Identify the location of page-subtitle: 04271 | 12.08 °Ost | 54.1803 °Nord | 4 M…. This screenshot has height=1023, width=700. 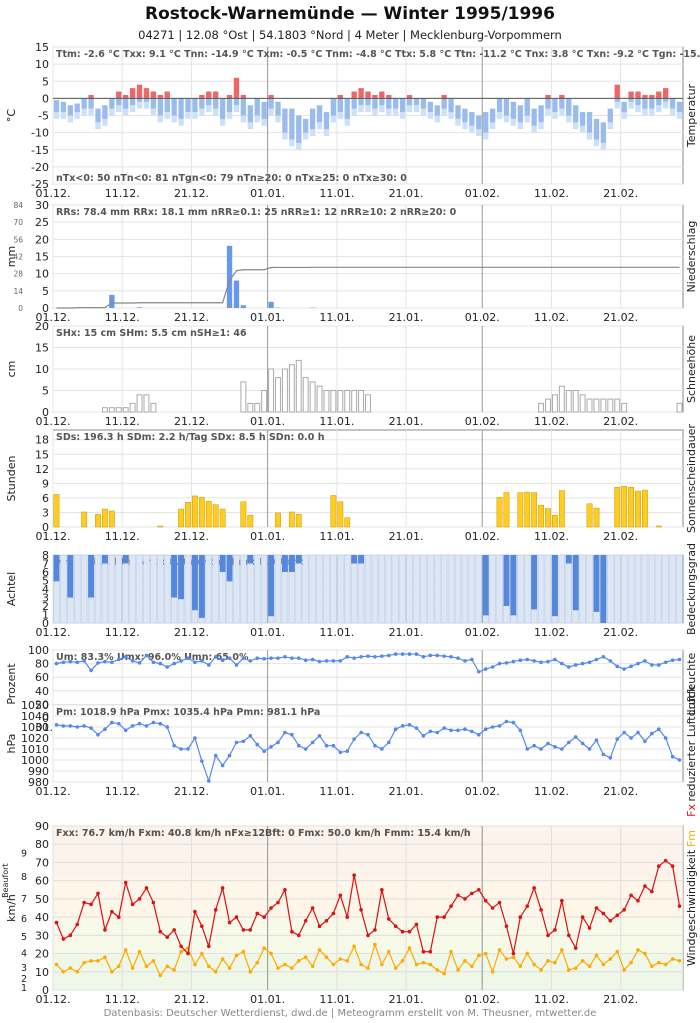
(350, 35).